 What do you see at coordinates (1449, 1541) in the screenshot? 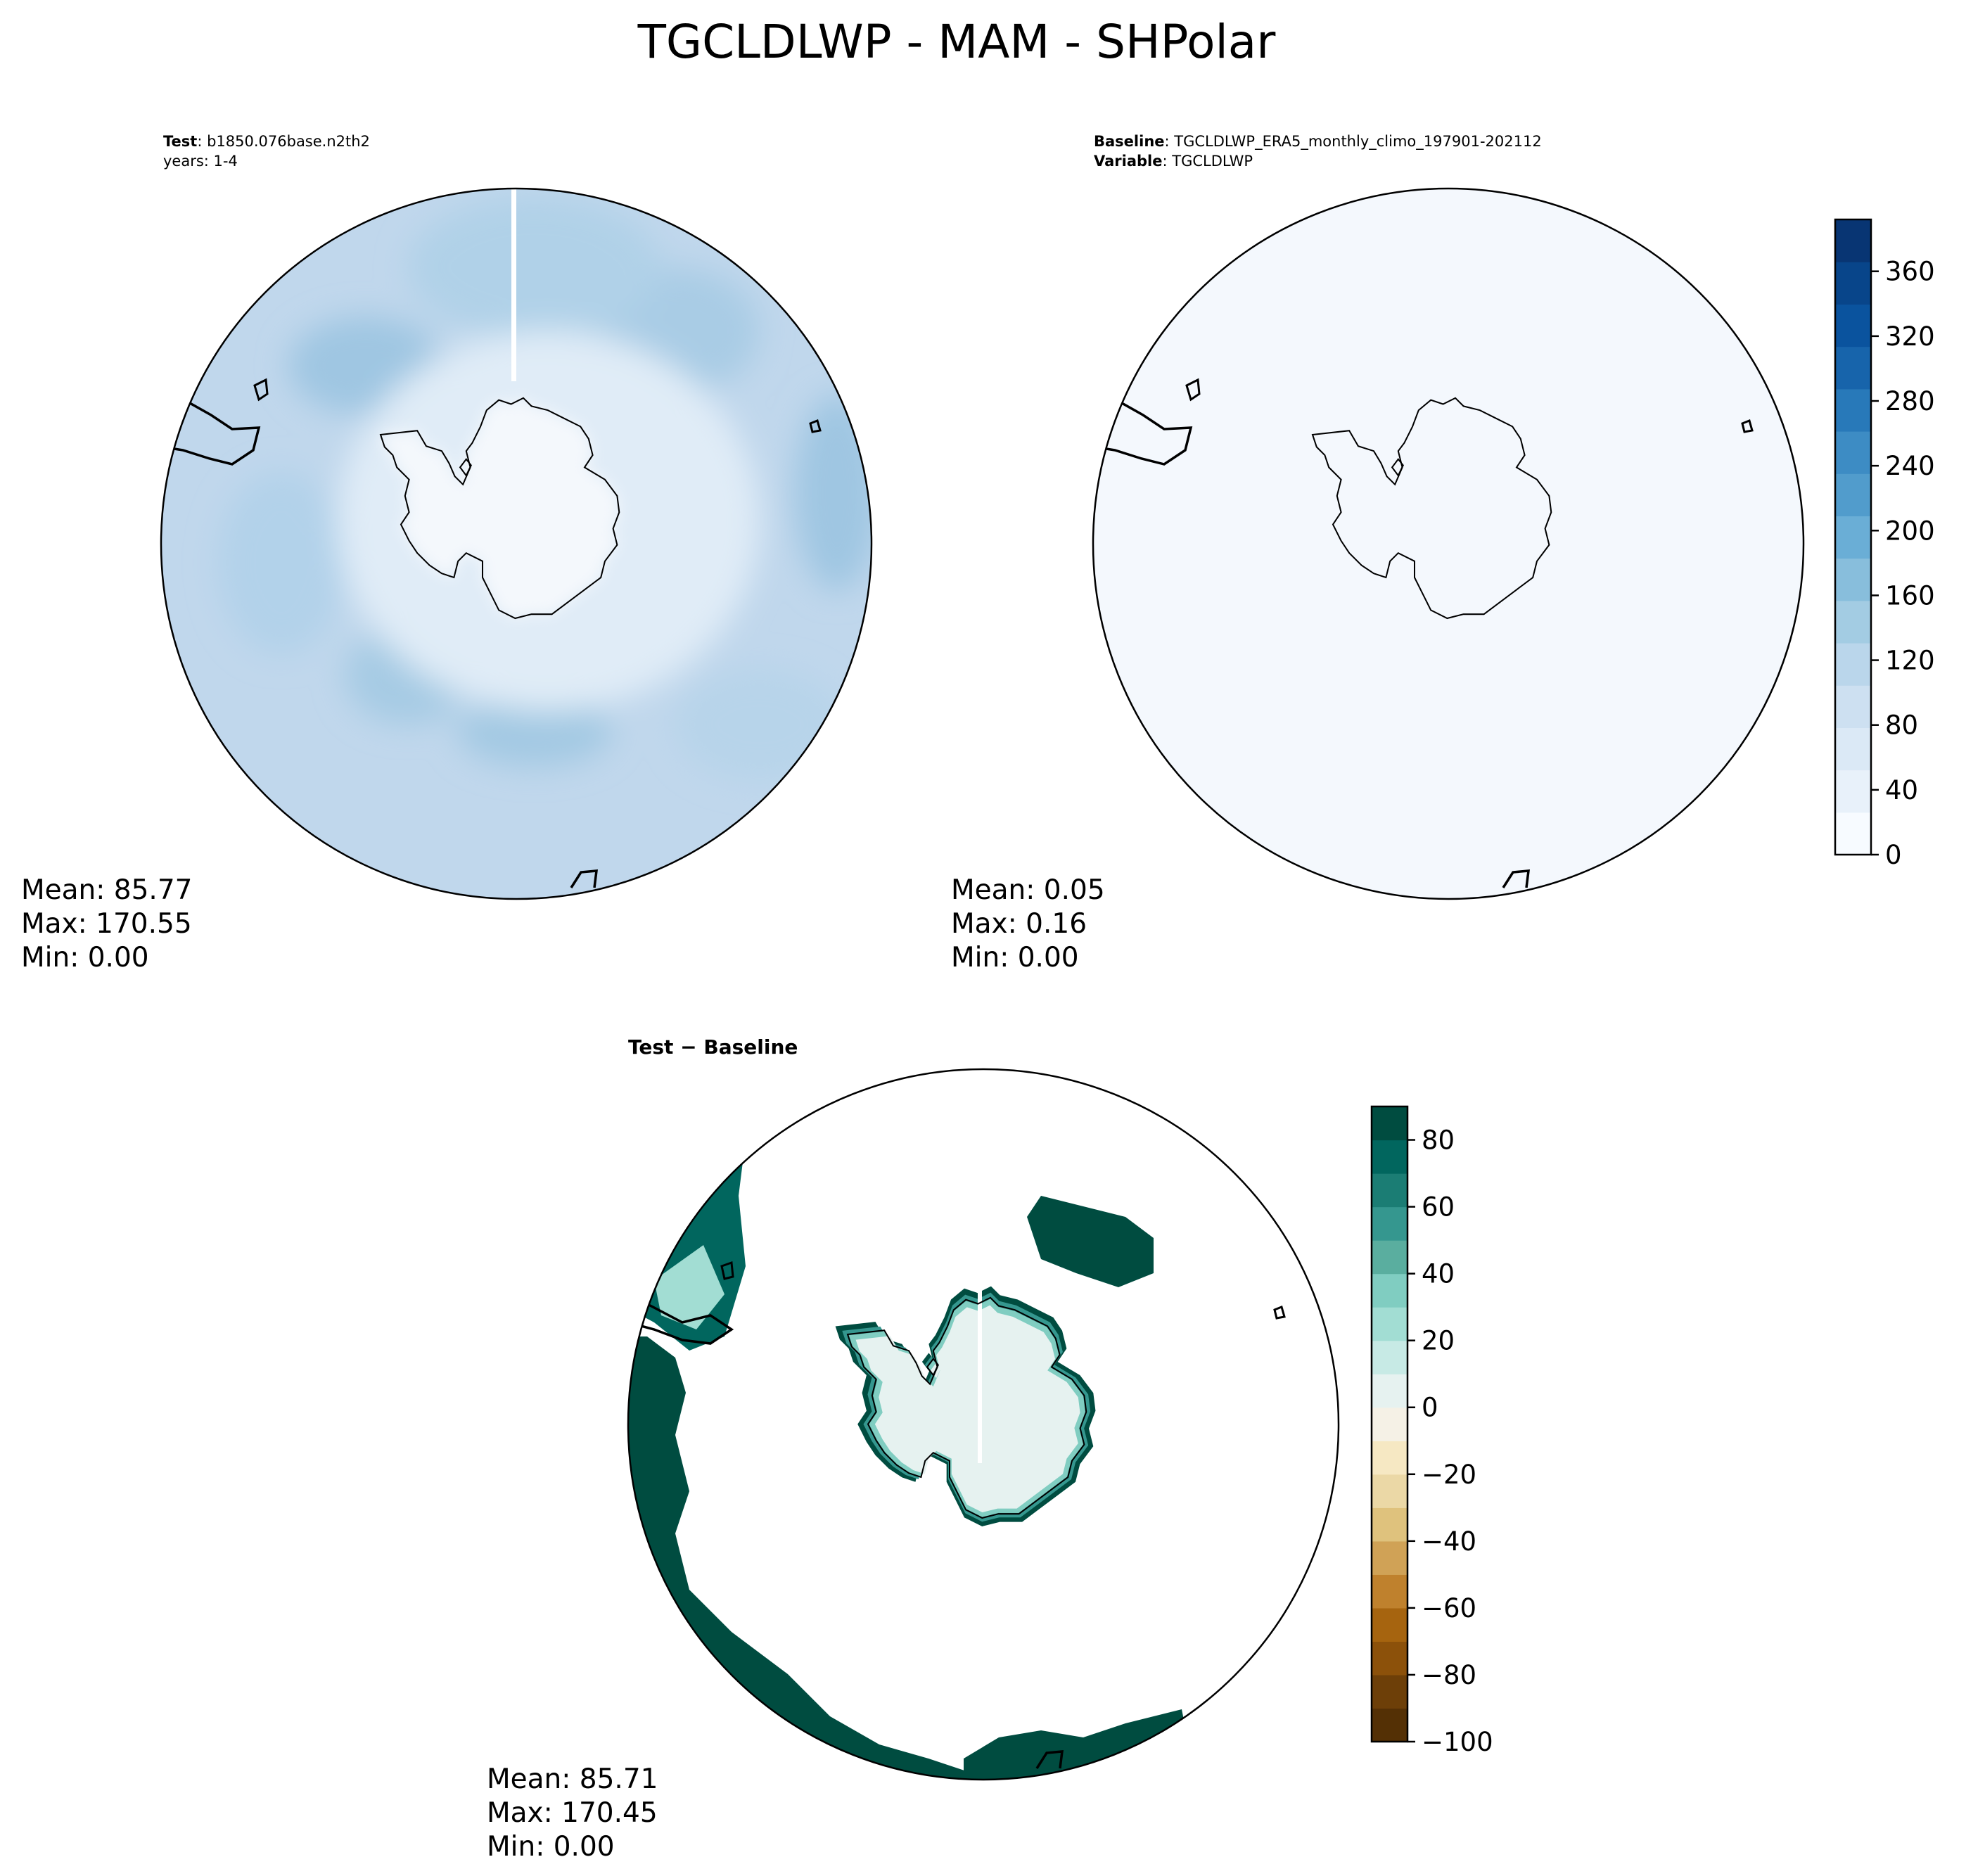
I see `colorbar-tick-label: −40` at bounding box center [1449, 1541].